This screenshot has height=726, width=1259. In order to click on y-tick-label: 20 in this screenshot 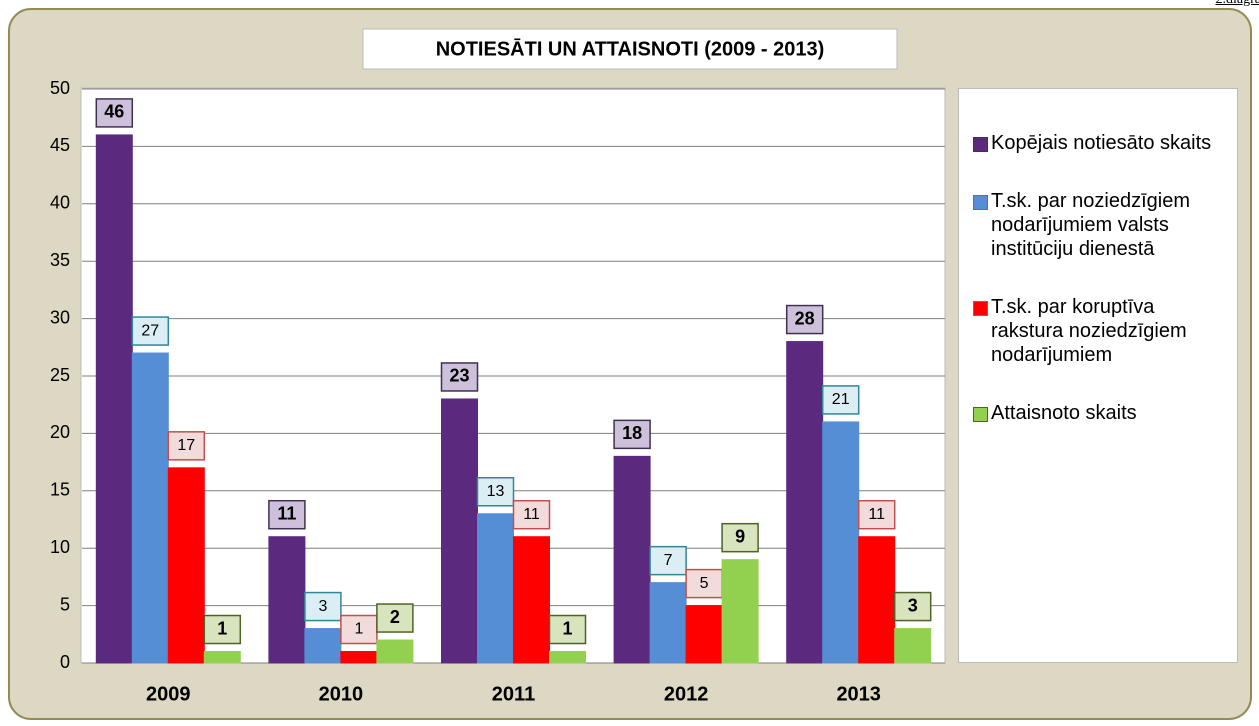, I will do `click(60, 432)`.